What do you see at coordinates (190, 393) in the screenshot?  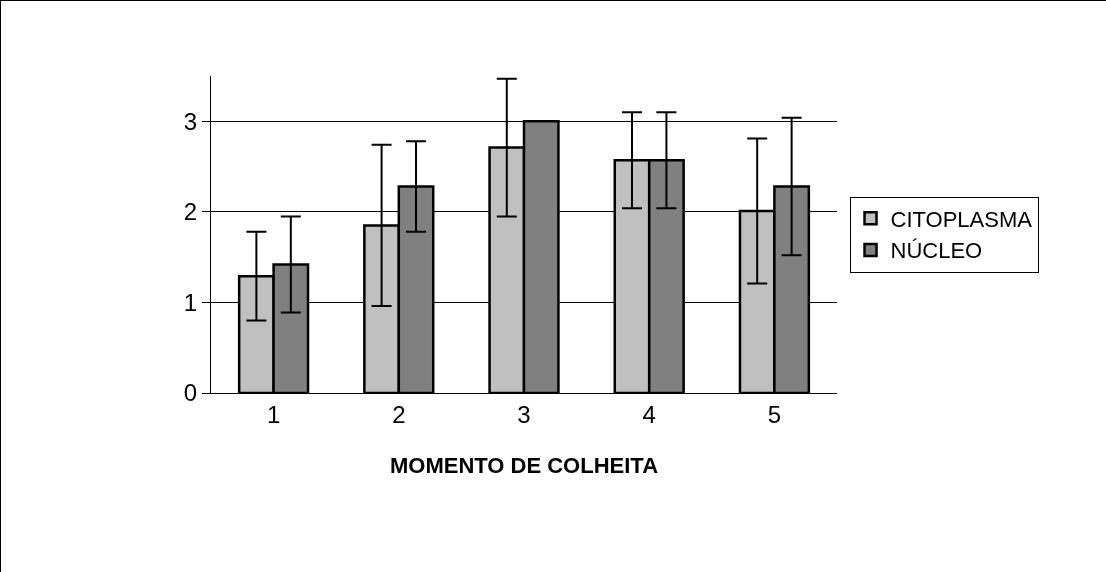 I see `y-tick-label: 0` at bounding box center [190, 393].